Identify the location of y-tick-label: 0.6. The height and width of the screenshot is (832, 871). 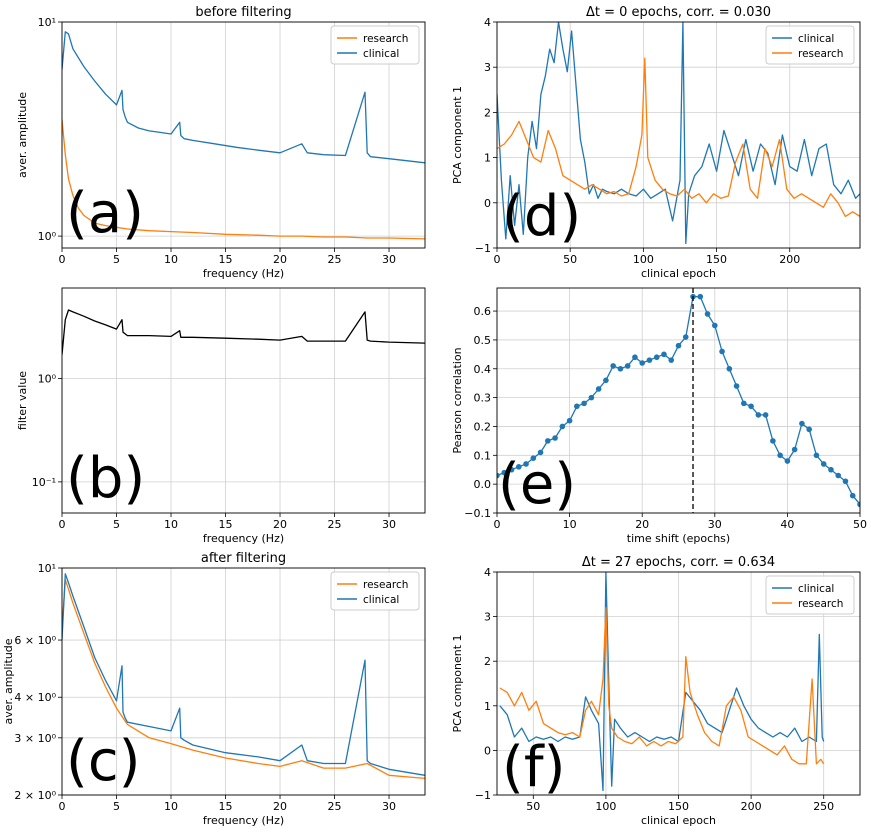
(483, 311).